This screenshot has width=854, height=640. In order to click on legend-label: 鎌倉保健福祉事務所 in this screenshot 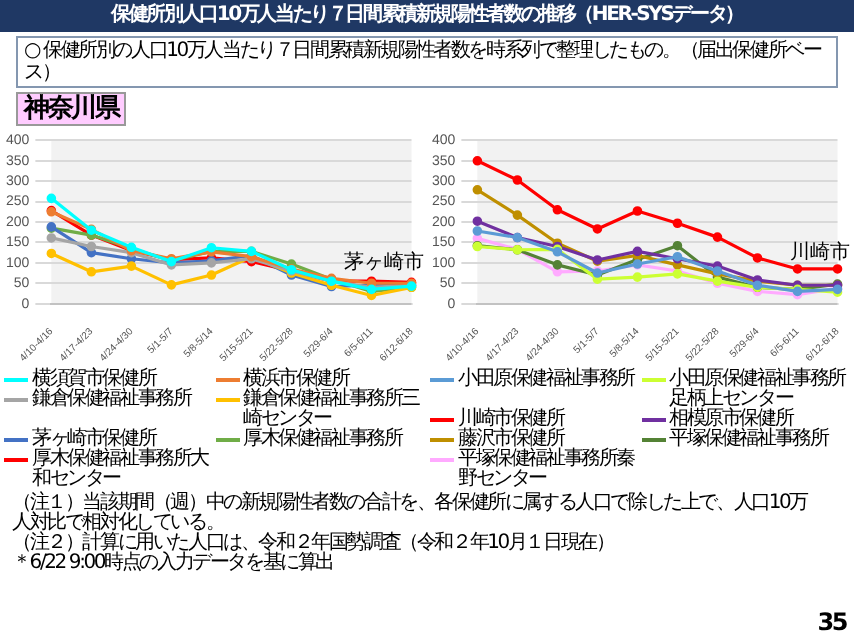, I will do `click(111, 399)`.